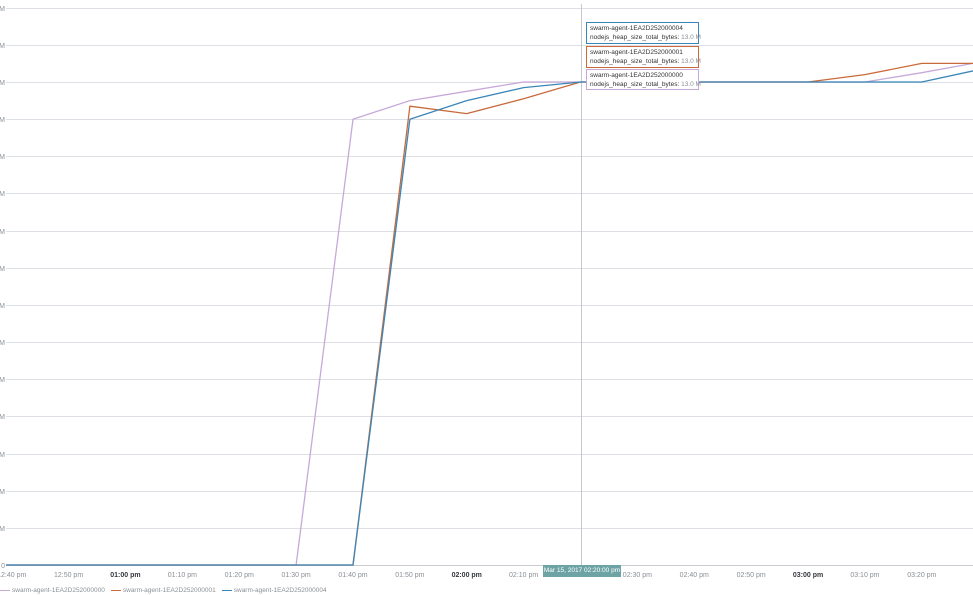  I want to click on x-tick-label: 03:00 pm, so click(808, 575).